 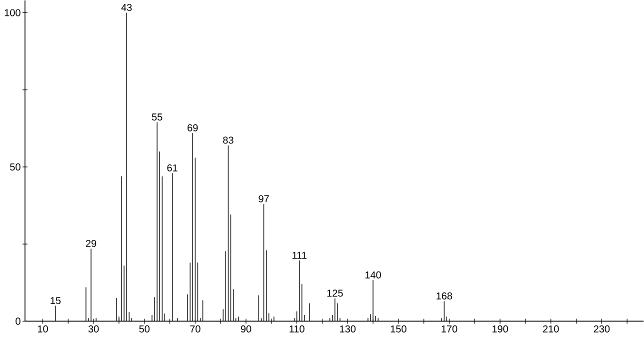 What do you see at coordinates (444, 296) in the screenshot?
I see `annotation: 168` at bounding box center [444, 296].